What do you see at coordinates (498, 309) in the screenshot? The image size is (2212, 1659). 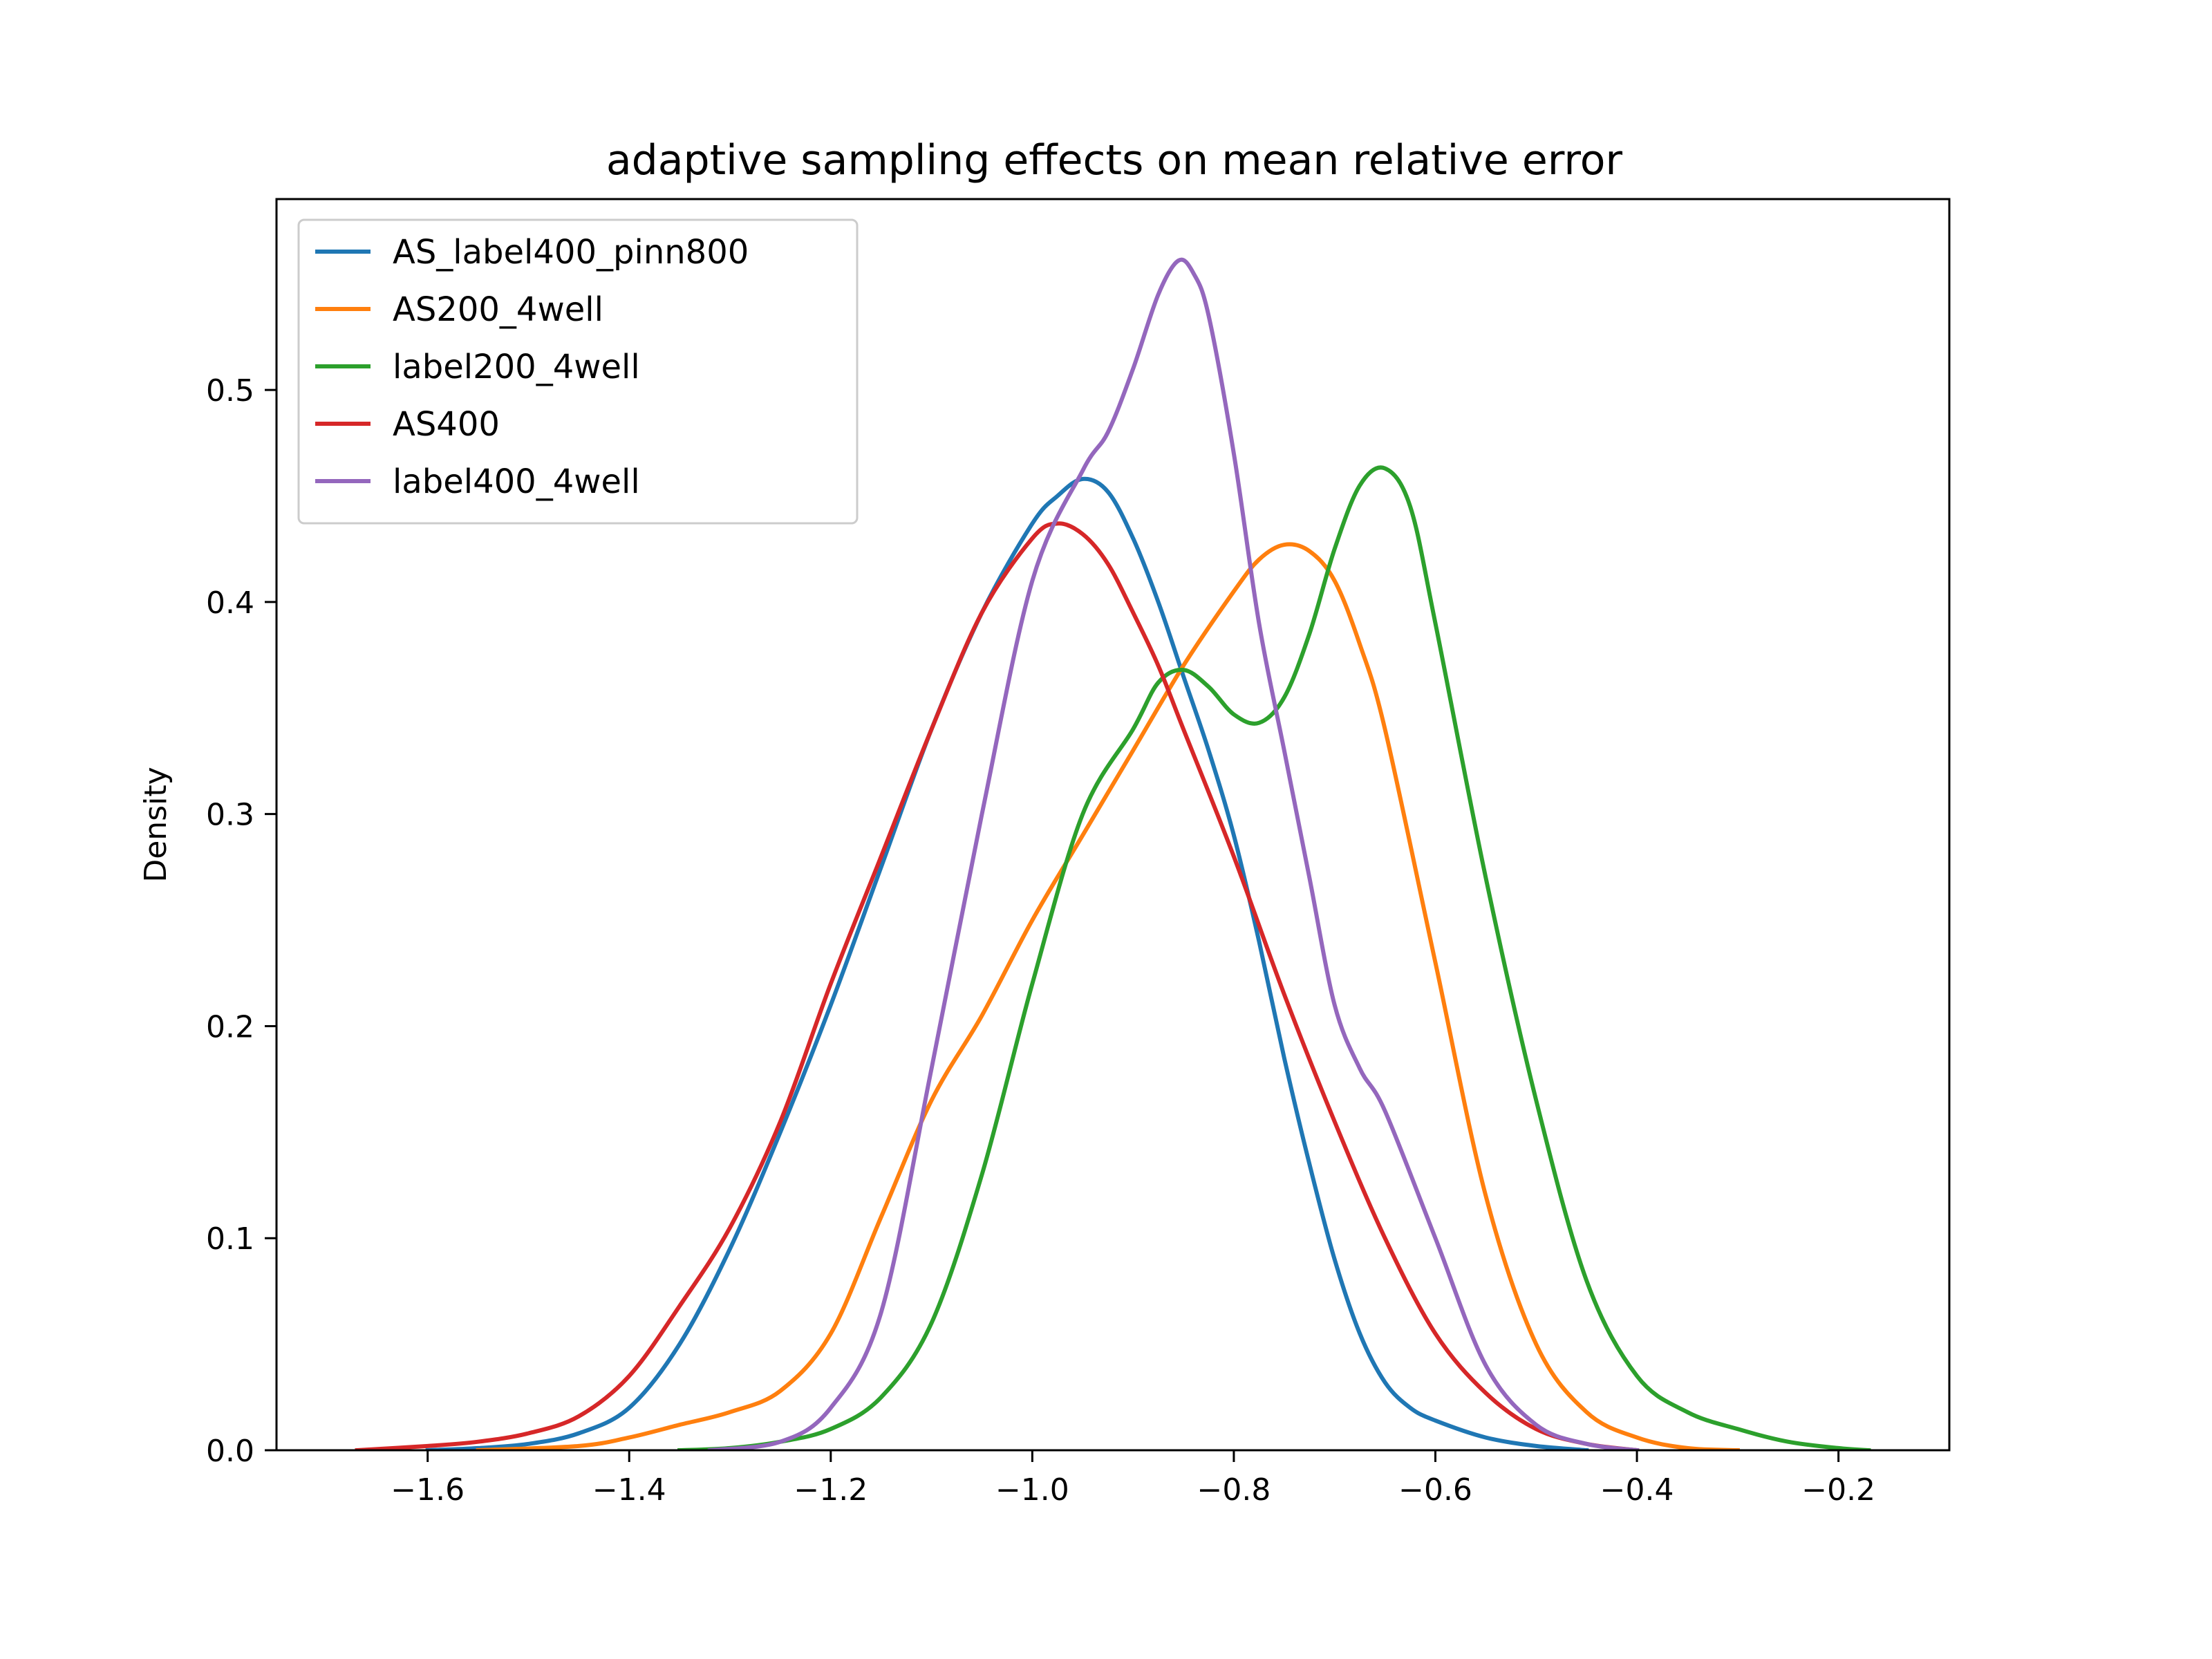 I see `legend-label: AS200_4well` at bounding box center [498, 309].